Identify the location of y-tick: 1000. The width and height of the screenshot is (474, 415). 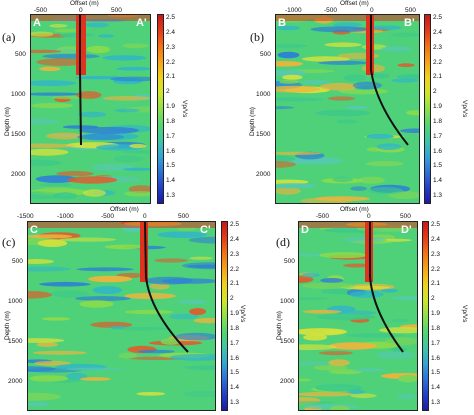
(263, 94).